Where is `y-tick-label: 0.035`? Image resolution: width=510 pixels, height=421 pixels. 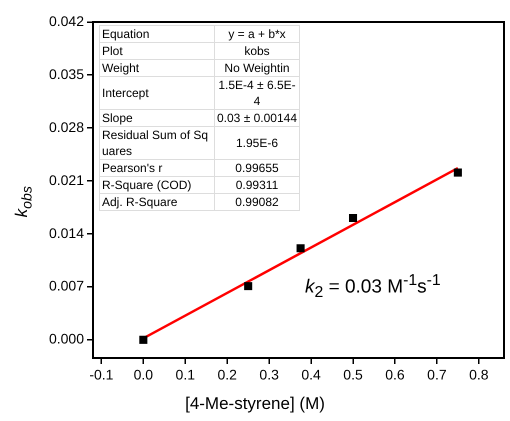
y-tick-label: 0.035 is located at coordinates (66, 74).